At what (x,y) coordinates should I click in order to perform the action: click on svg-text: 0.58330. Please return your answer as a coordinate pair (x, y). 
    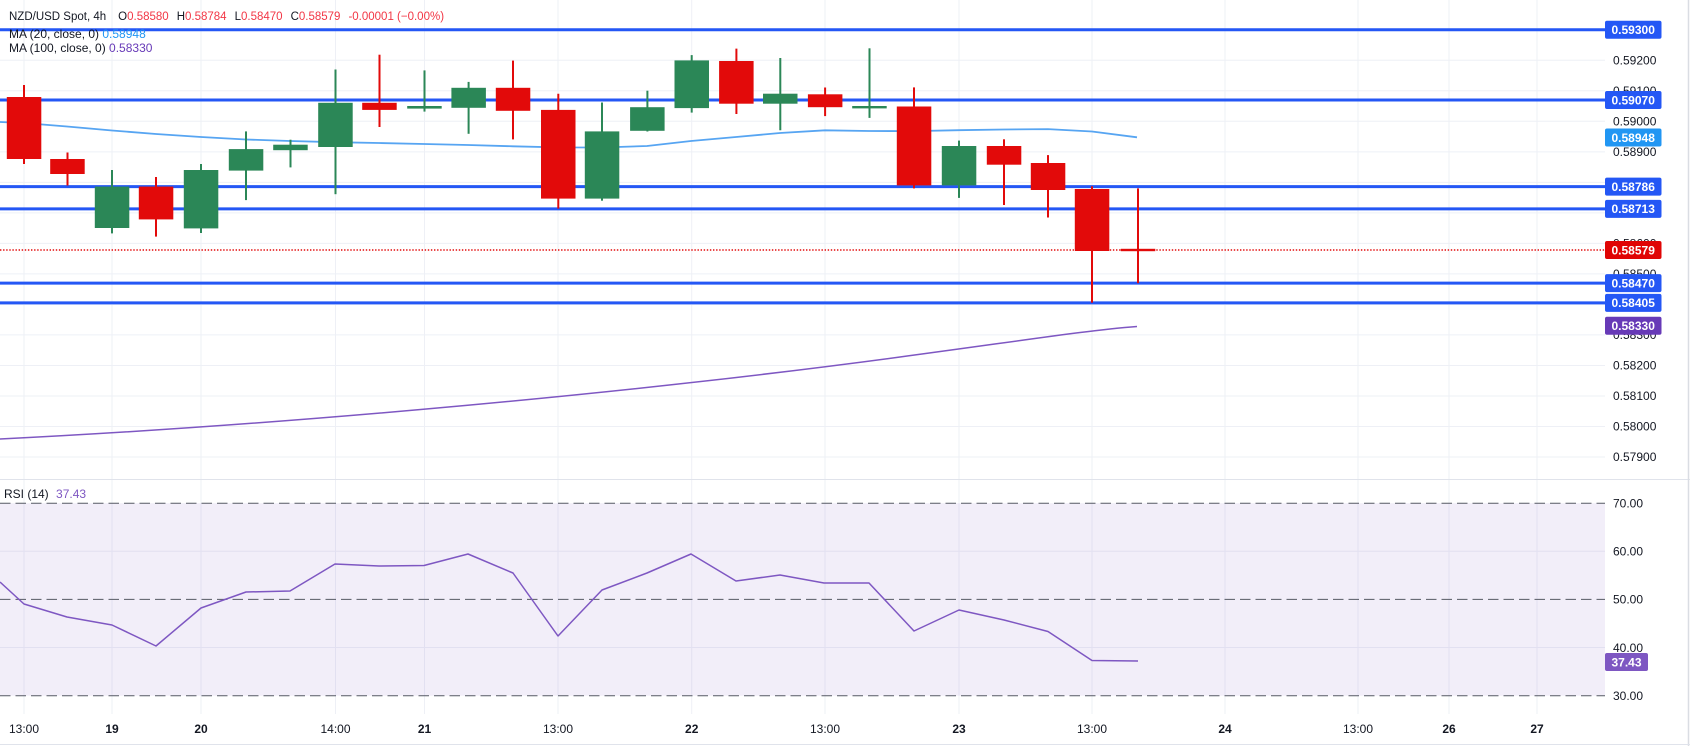
    Looking at the image, I should click on (1634, 326).